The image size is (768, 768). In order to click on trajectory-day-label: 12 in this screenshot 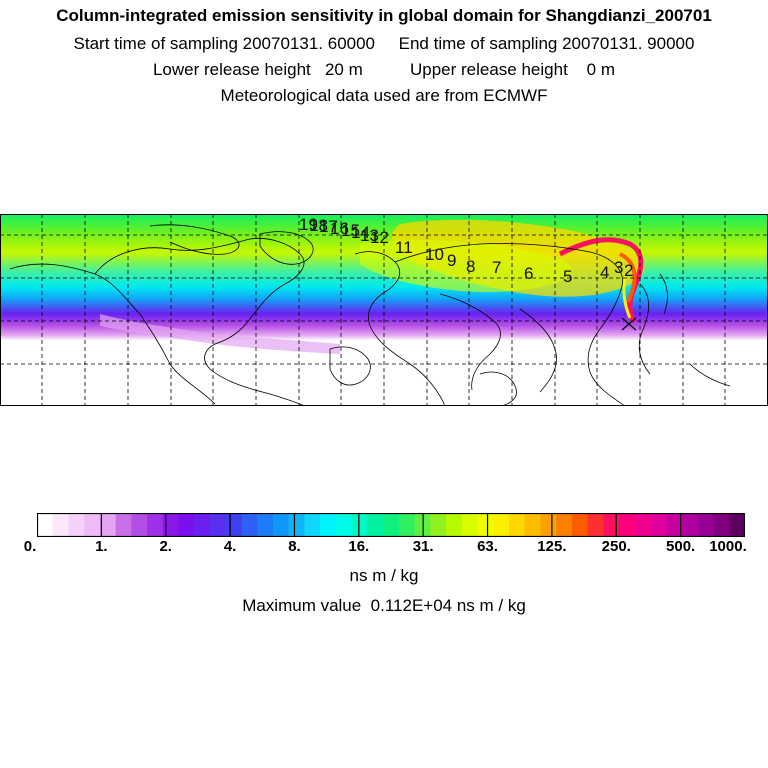, I will do `click(379, 237)`.